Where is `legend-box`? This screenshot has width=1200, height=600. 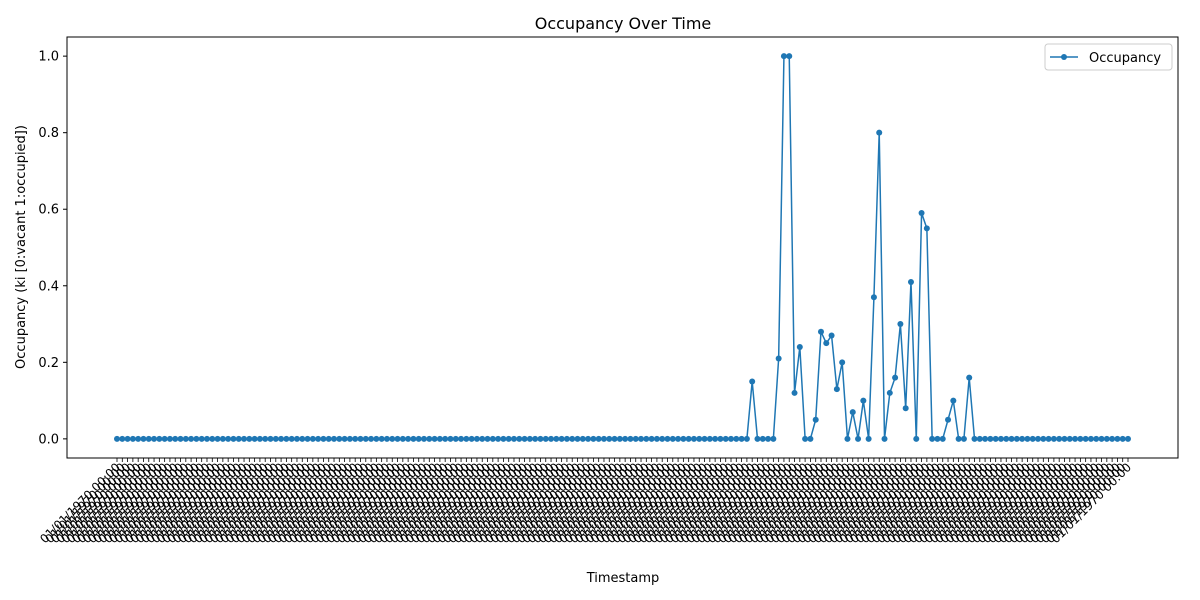
legend-box is located at coordinates (1108, 57).